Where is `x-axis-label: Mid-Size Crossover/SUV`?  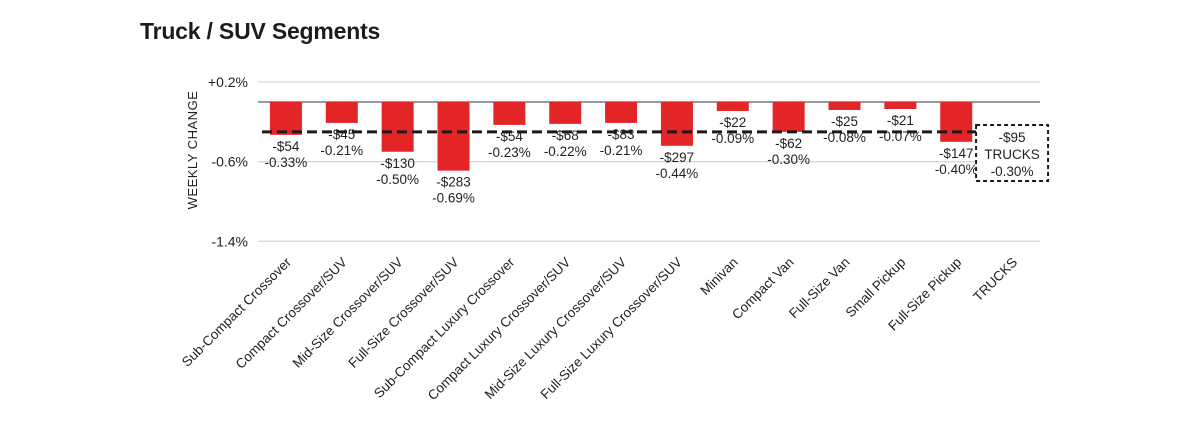 x-axis-label: Mid-Size Crossover/SUV is located at coordinates (348, 313).